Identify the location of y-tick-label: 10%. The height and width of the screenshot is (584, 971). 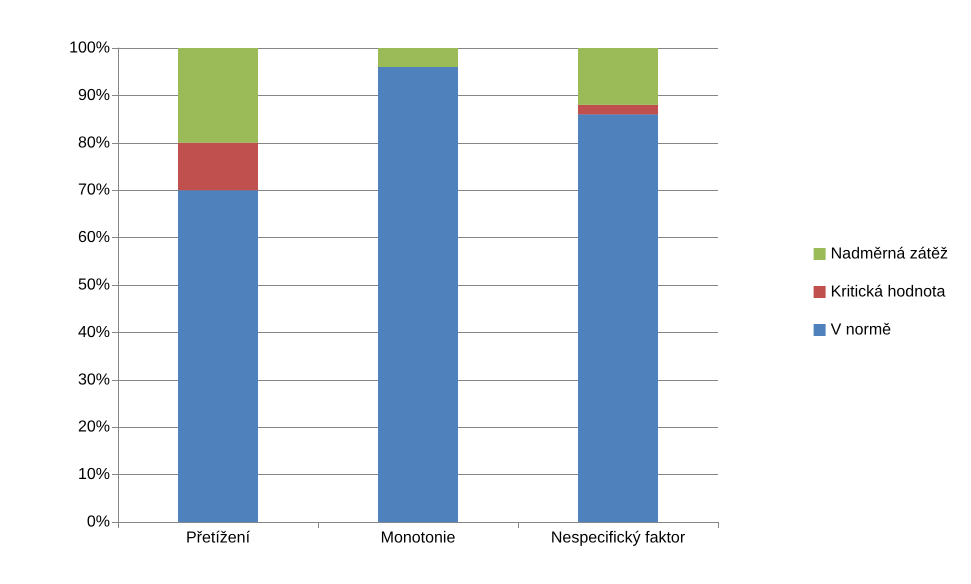
(94, 475).